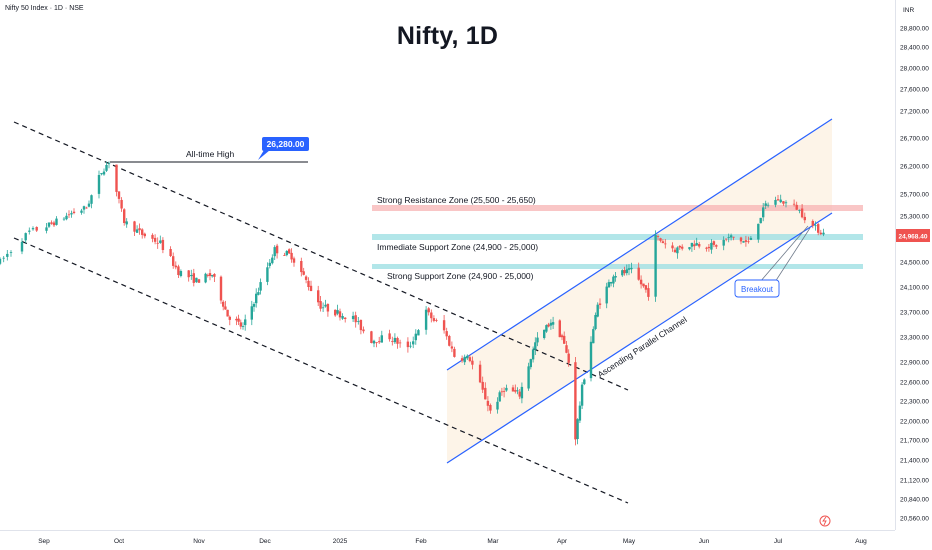 This screenshot has height=550, width=932. I want to click on y-tick-label: 25,700.00, so click(914, 195).